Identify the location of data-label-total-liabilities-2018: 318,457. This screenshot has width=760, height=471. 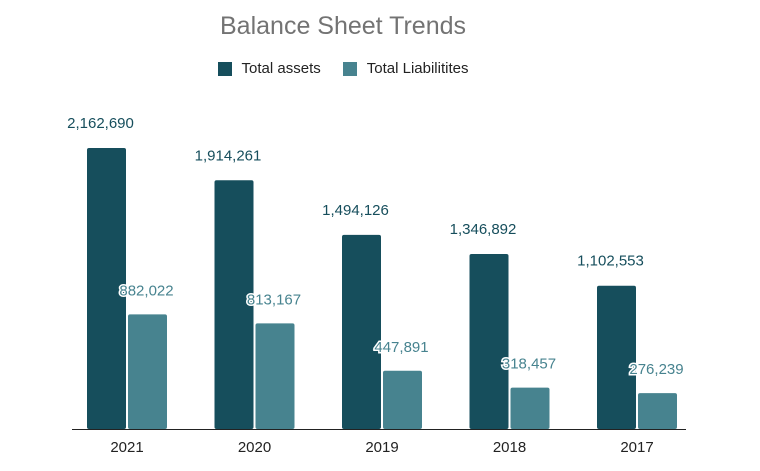
(529, 364).